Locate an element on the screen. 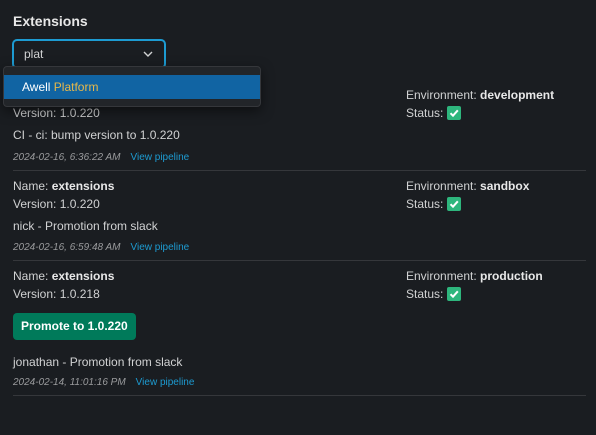 Image resolution: width=596 pixels, height=435 pixels. commit-message: jonathan - Promotion from slack is located at coordinates (98, 362).